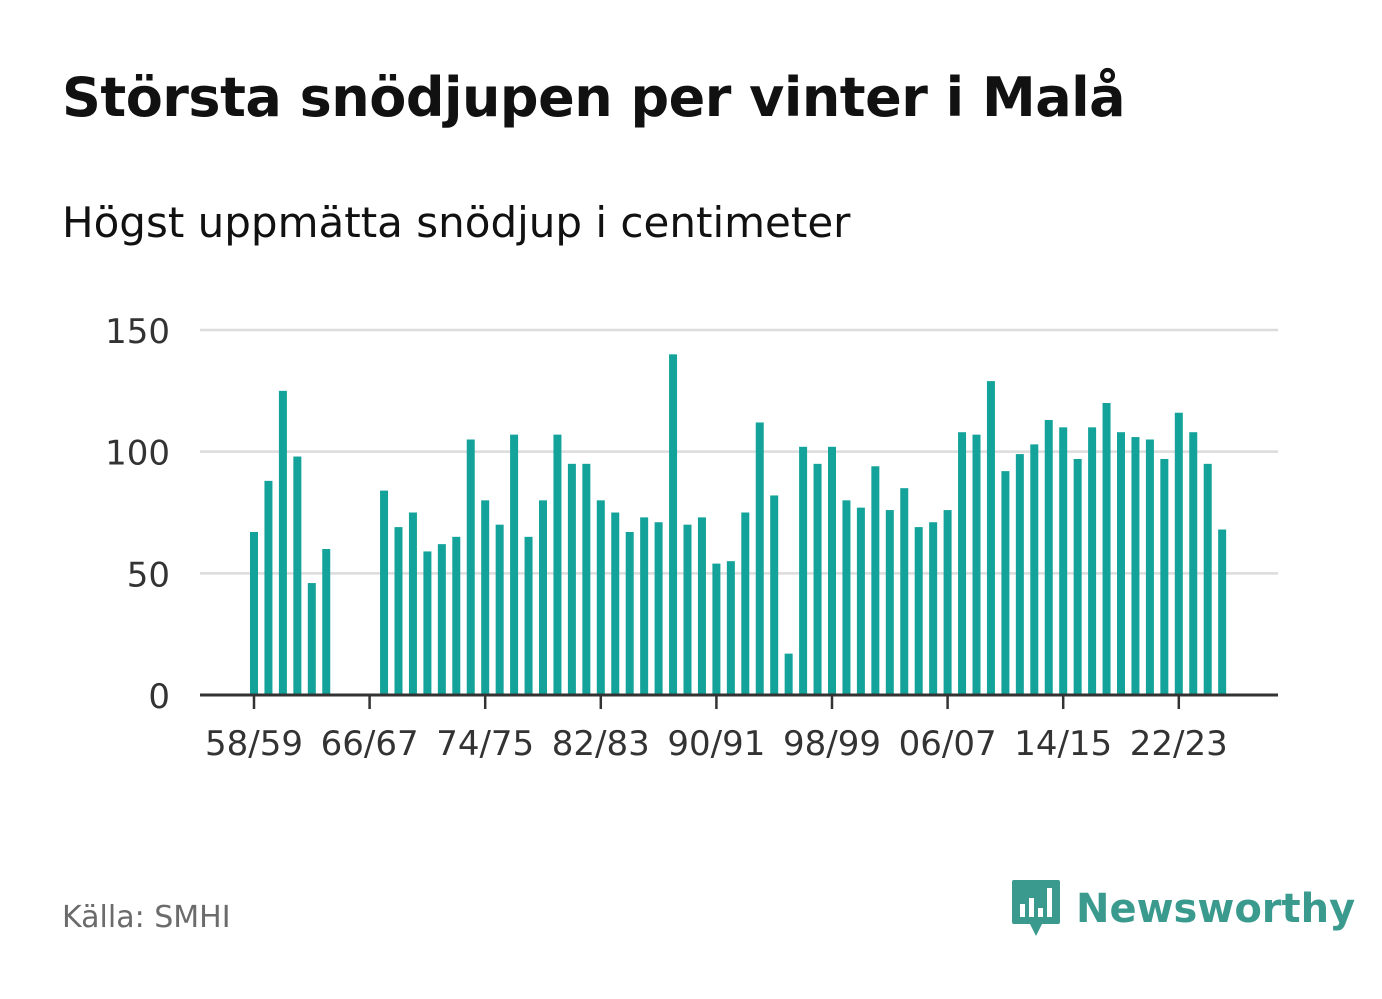 The height and width of the screenshot is (999, 1382). What do you see at coordinates (254, 613) in the screenshot?
I see `bar-58/59` at bounding box center [254, 613].